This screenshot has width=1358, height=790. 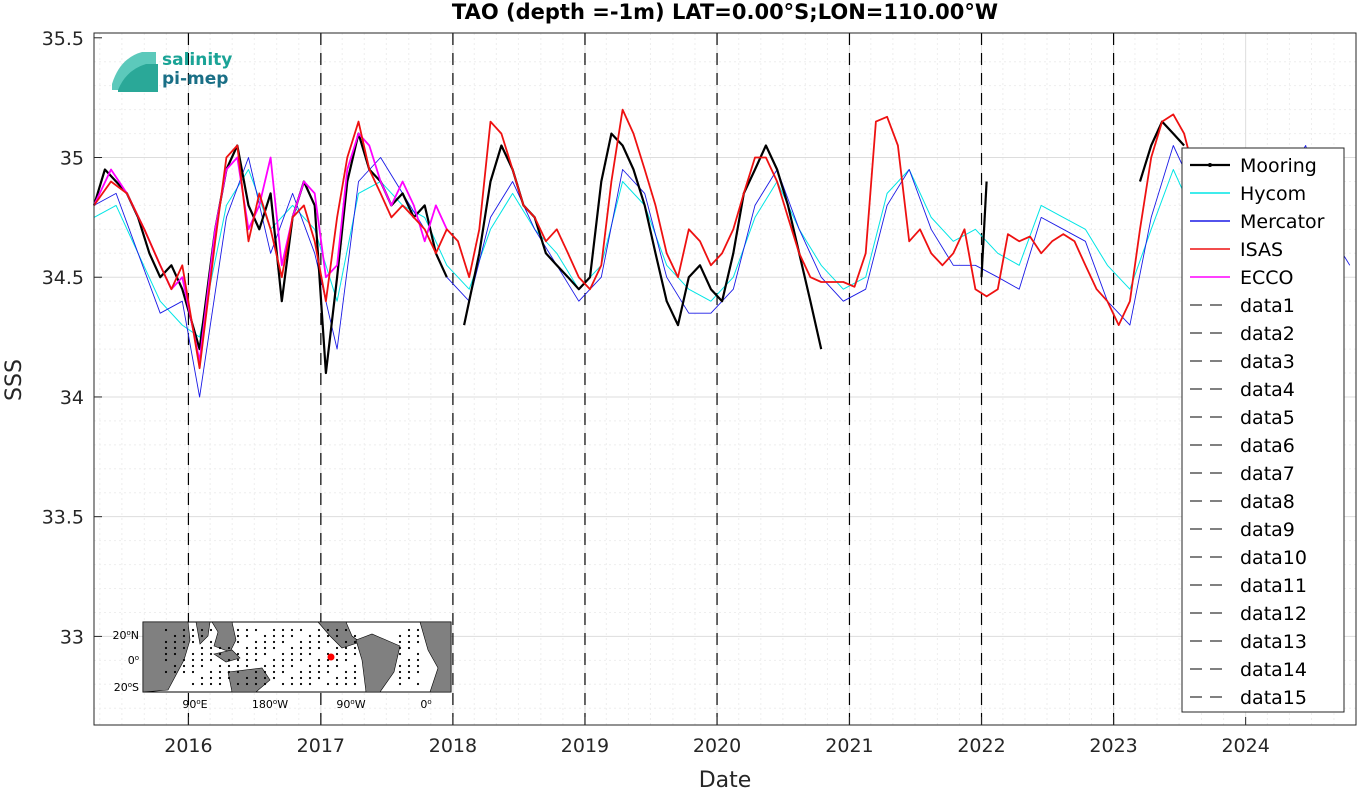 I want to click on legend-item: data9, so click(x=1242, y=530).